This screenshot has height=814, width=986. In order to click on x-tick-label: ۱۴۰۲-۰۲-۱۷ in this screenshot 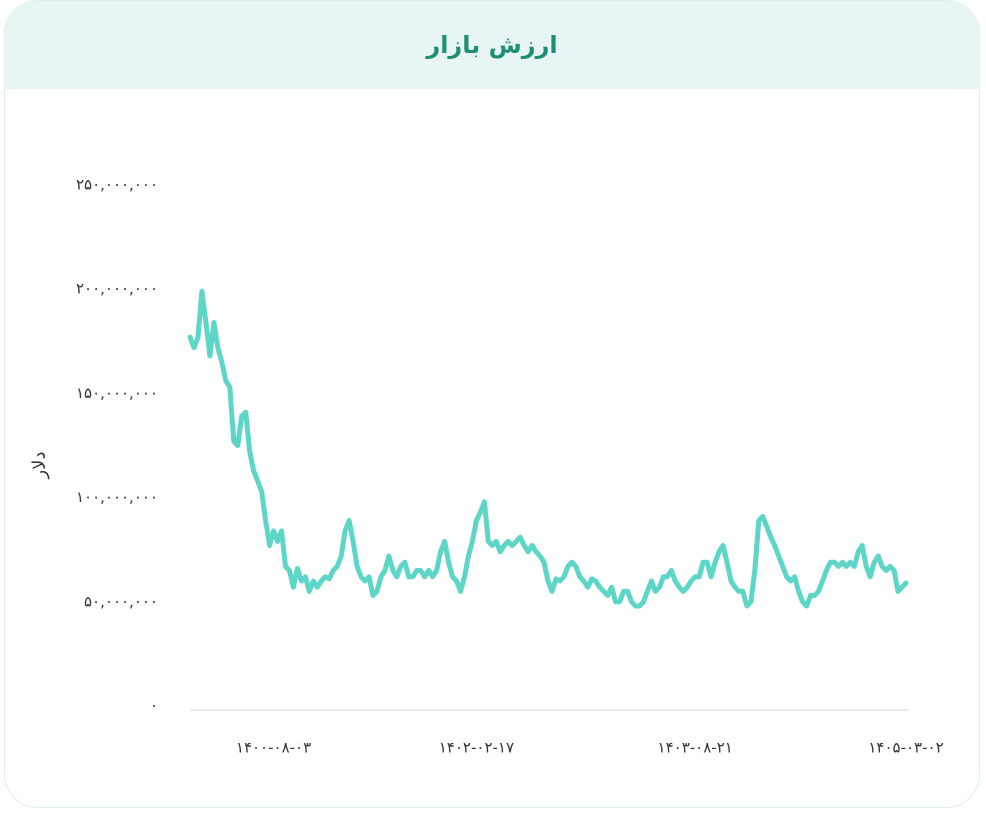, I will do `click(476, 748)`.